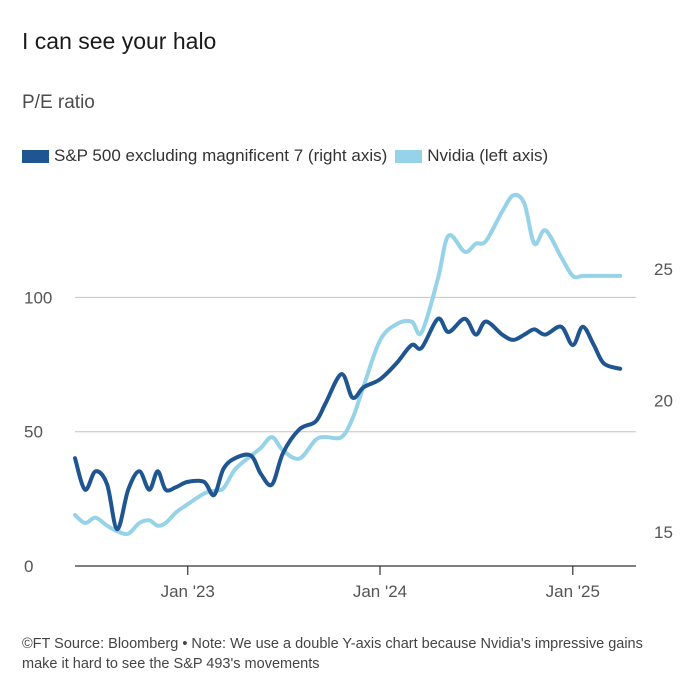  I want to click on x-tick-label: Jan '23, so click(188, 591).